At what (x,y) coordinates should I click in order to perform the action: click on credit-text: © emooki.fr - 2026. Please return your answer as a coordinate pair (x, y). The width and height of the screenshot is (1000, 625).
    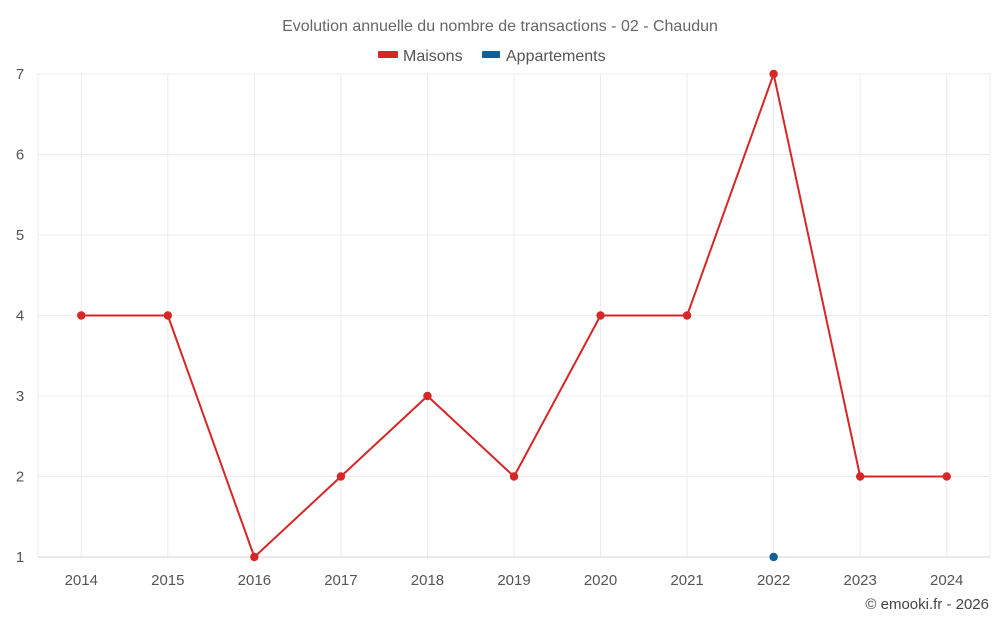
    Looking at the image, I should click on (927, 604).